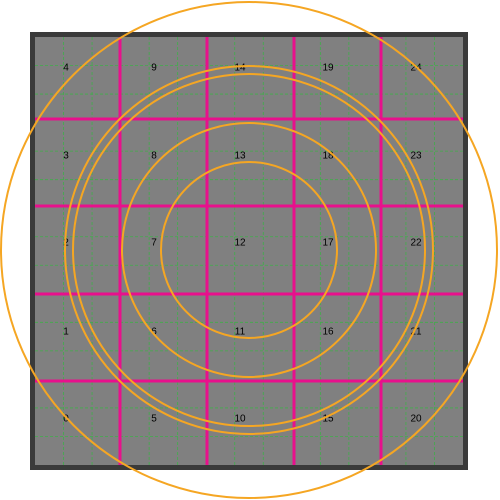 The image size is (500, 500). Describe the element at coordinates (66, 243) in the screenshot. I see `cell-label-2: 2` at that location.